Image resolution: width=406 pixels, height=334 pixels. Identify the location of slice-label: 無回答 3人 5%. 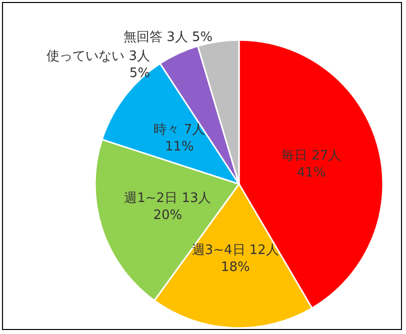
(168, 38).